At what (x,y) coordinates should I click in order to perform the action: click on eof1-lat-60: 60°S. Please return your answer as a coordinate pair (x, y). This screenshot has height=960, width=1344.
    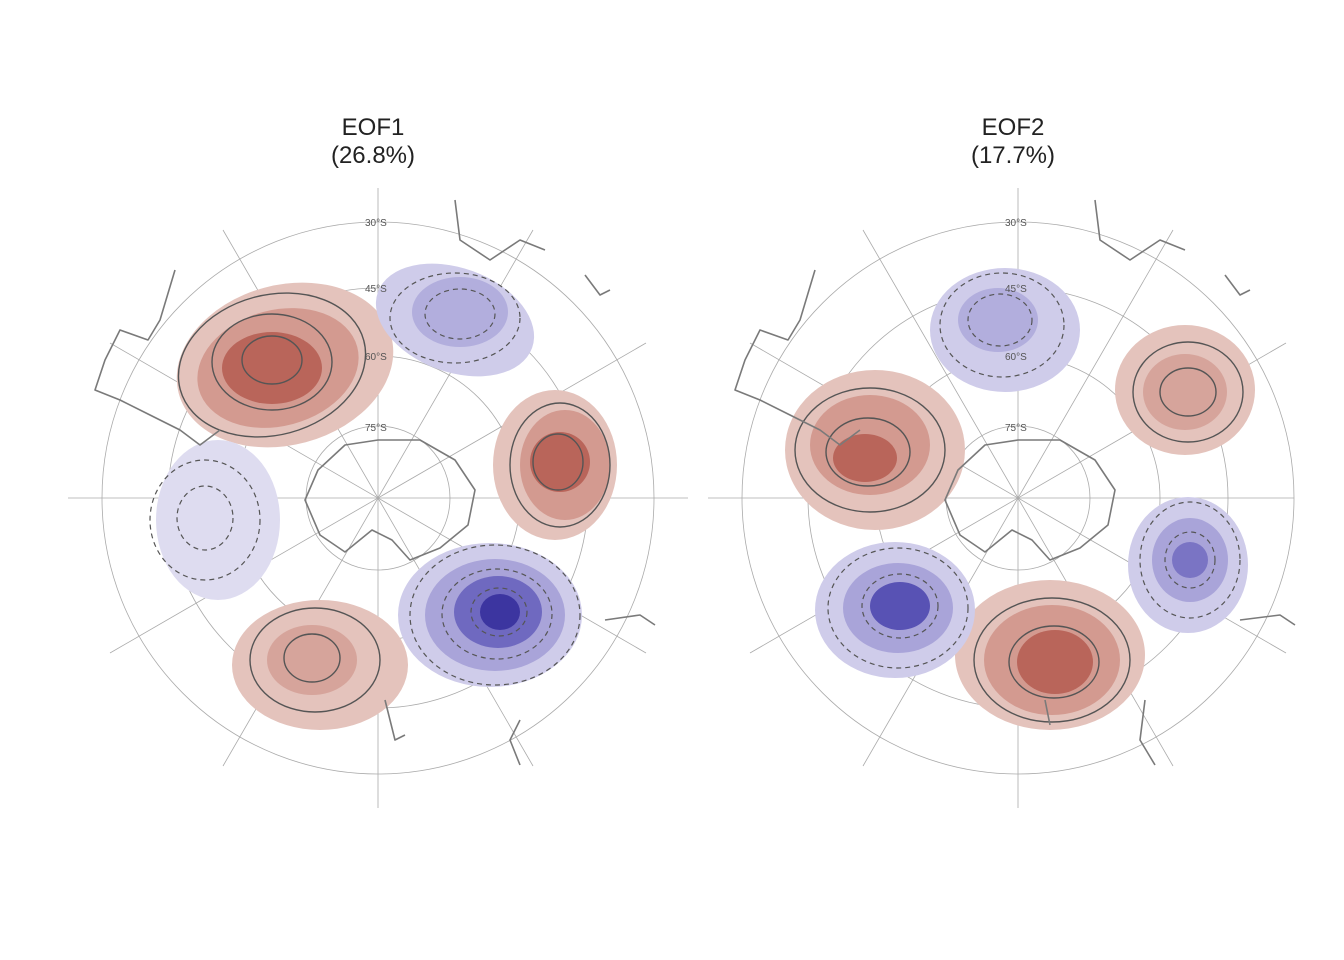
    Looking at the image, I should click on (376, 357).